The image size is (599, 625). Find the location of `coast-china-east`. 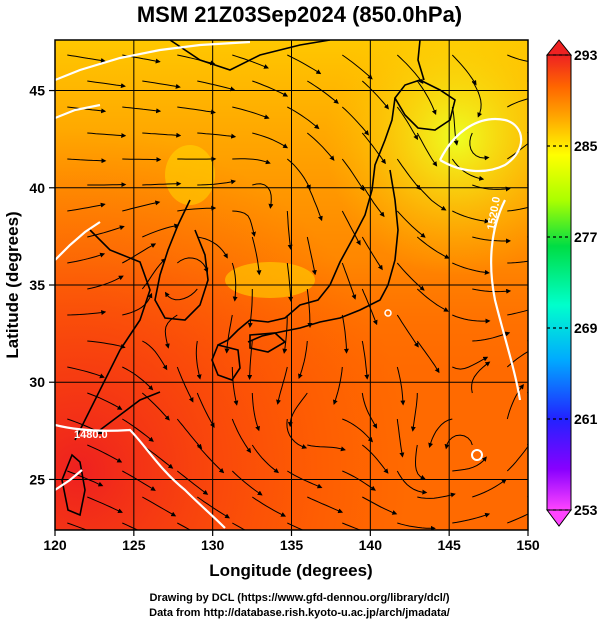

coast-china-east is located at coordinates (112, 335).